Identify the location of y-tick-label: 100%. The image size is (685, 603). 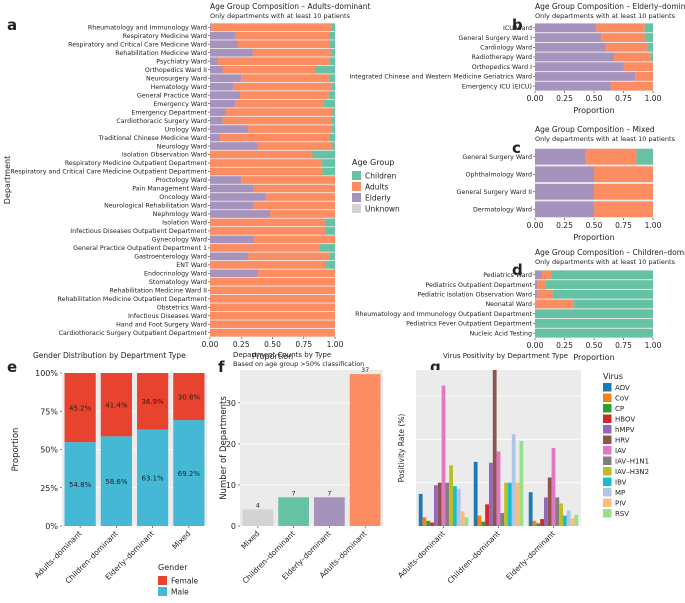
(46, 373).